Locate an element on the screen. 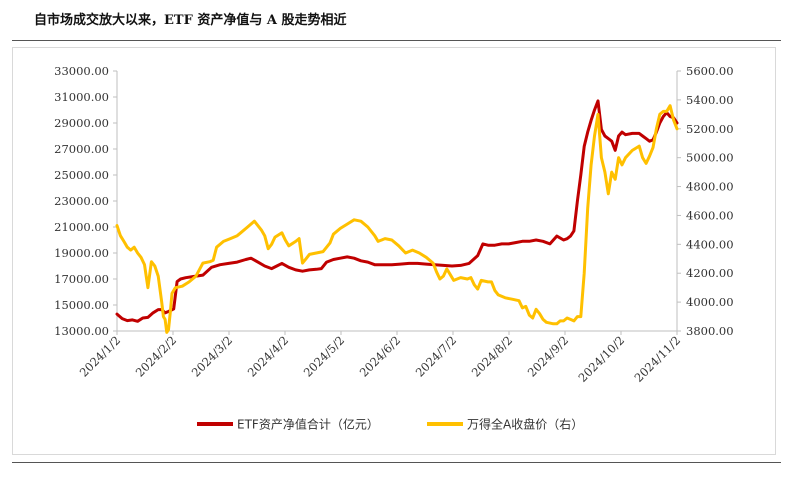  x-tick-label: 2024/4/2 is located at coordinates (268, 356).